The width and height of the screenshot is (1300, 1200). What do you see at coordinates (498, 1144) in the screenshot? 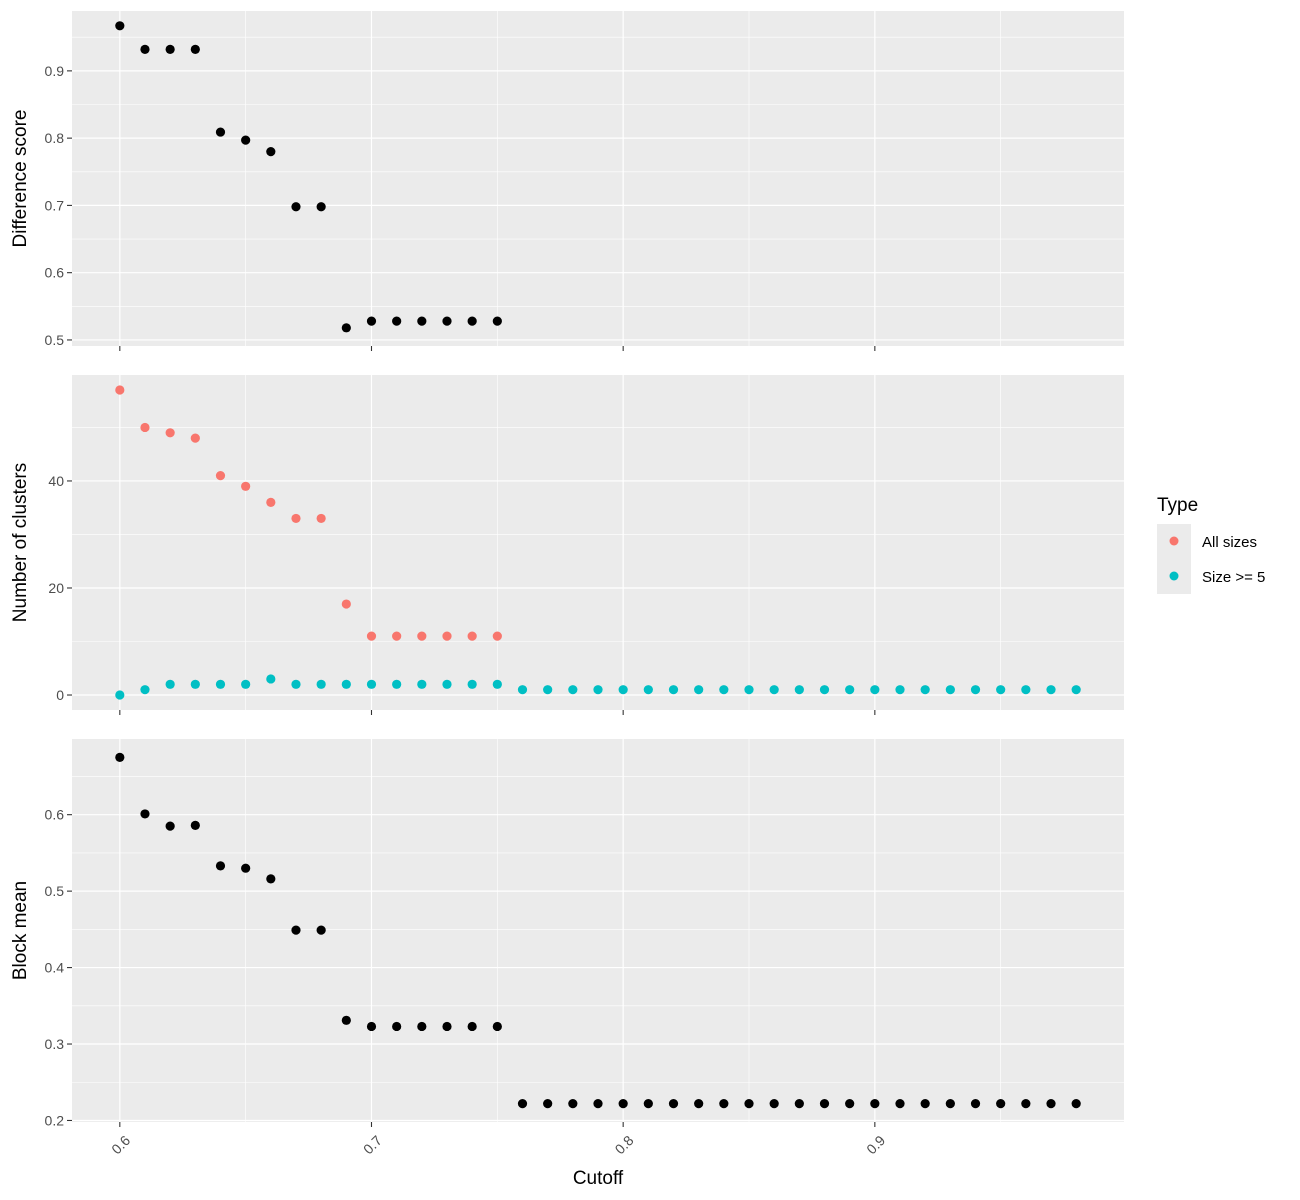
I see `x-axis: 0.6 0.7 0.8 0.9` at bounding box center [498, 1144].